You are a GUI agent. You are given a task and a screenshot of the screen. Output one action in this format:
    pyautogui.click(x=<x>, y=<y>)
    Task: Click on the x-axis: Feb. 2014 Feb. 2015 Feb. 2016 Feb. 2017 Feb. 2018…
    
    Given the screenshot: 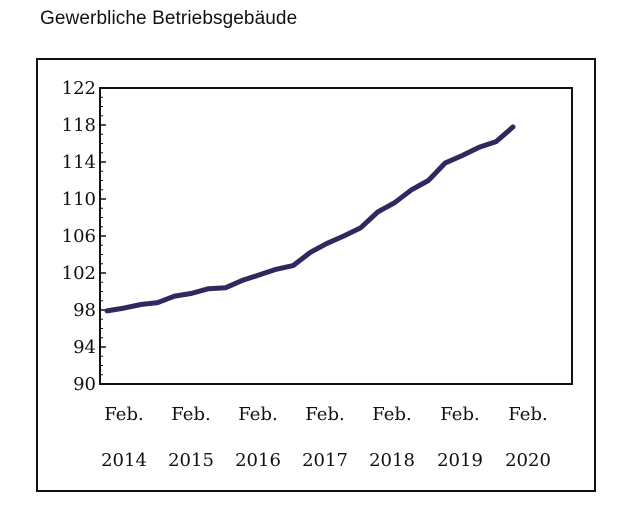 What is the action you would take?
    pyautogui.click(x=326, y=437)
    